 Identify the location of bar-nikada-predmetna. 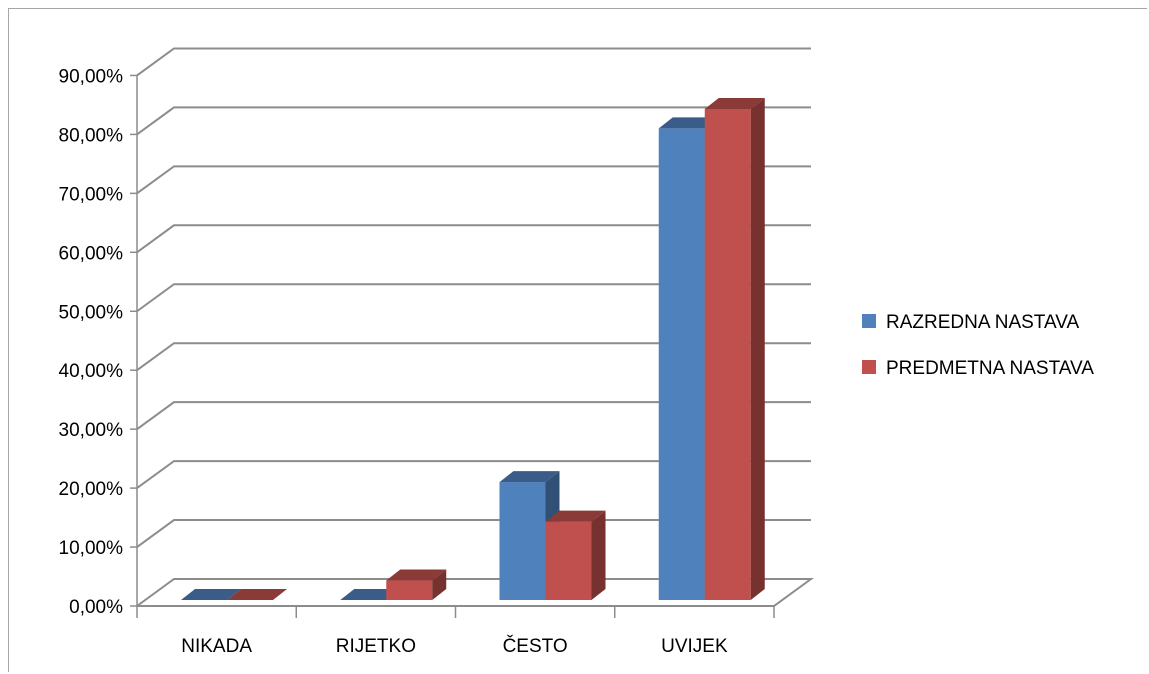
(257, 595).